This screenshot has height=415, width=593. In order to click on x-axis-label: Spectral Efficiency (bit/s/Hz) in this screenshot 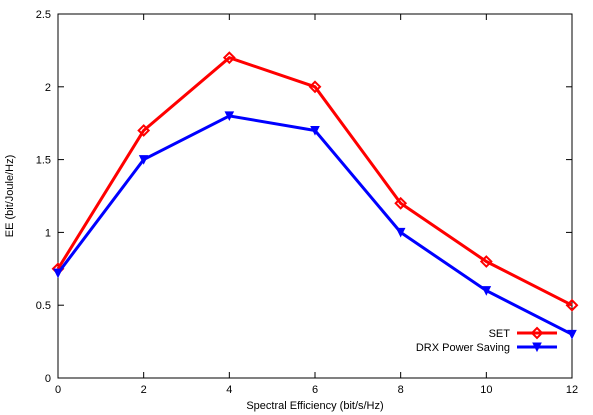, I will do `click(314, 406)`.